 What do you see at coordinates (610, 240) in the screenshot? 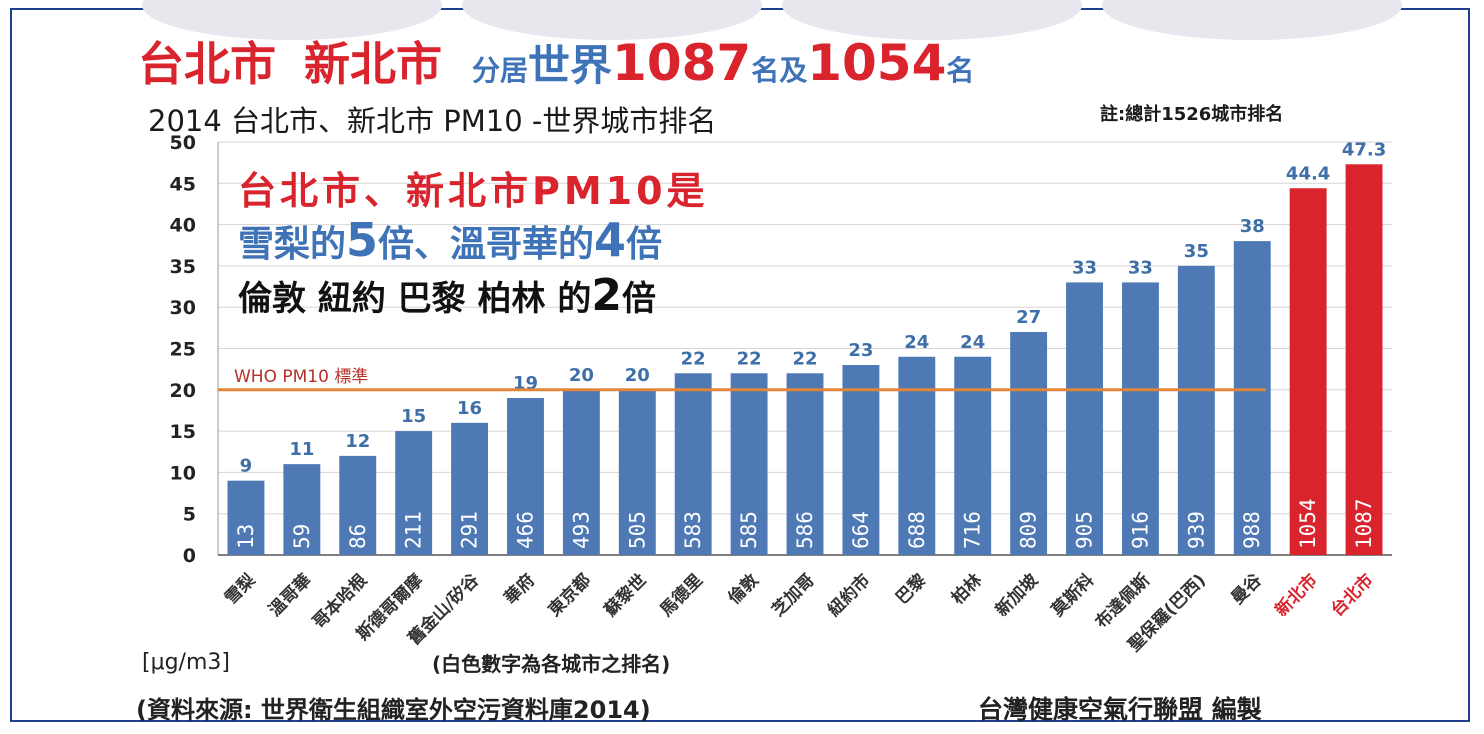
I see `callout-line-2-part: 4` at bounding box center [610, 240].